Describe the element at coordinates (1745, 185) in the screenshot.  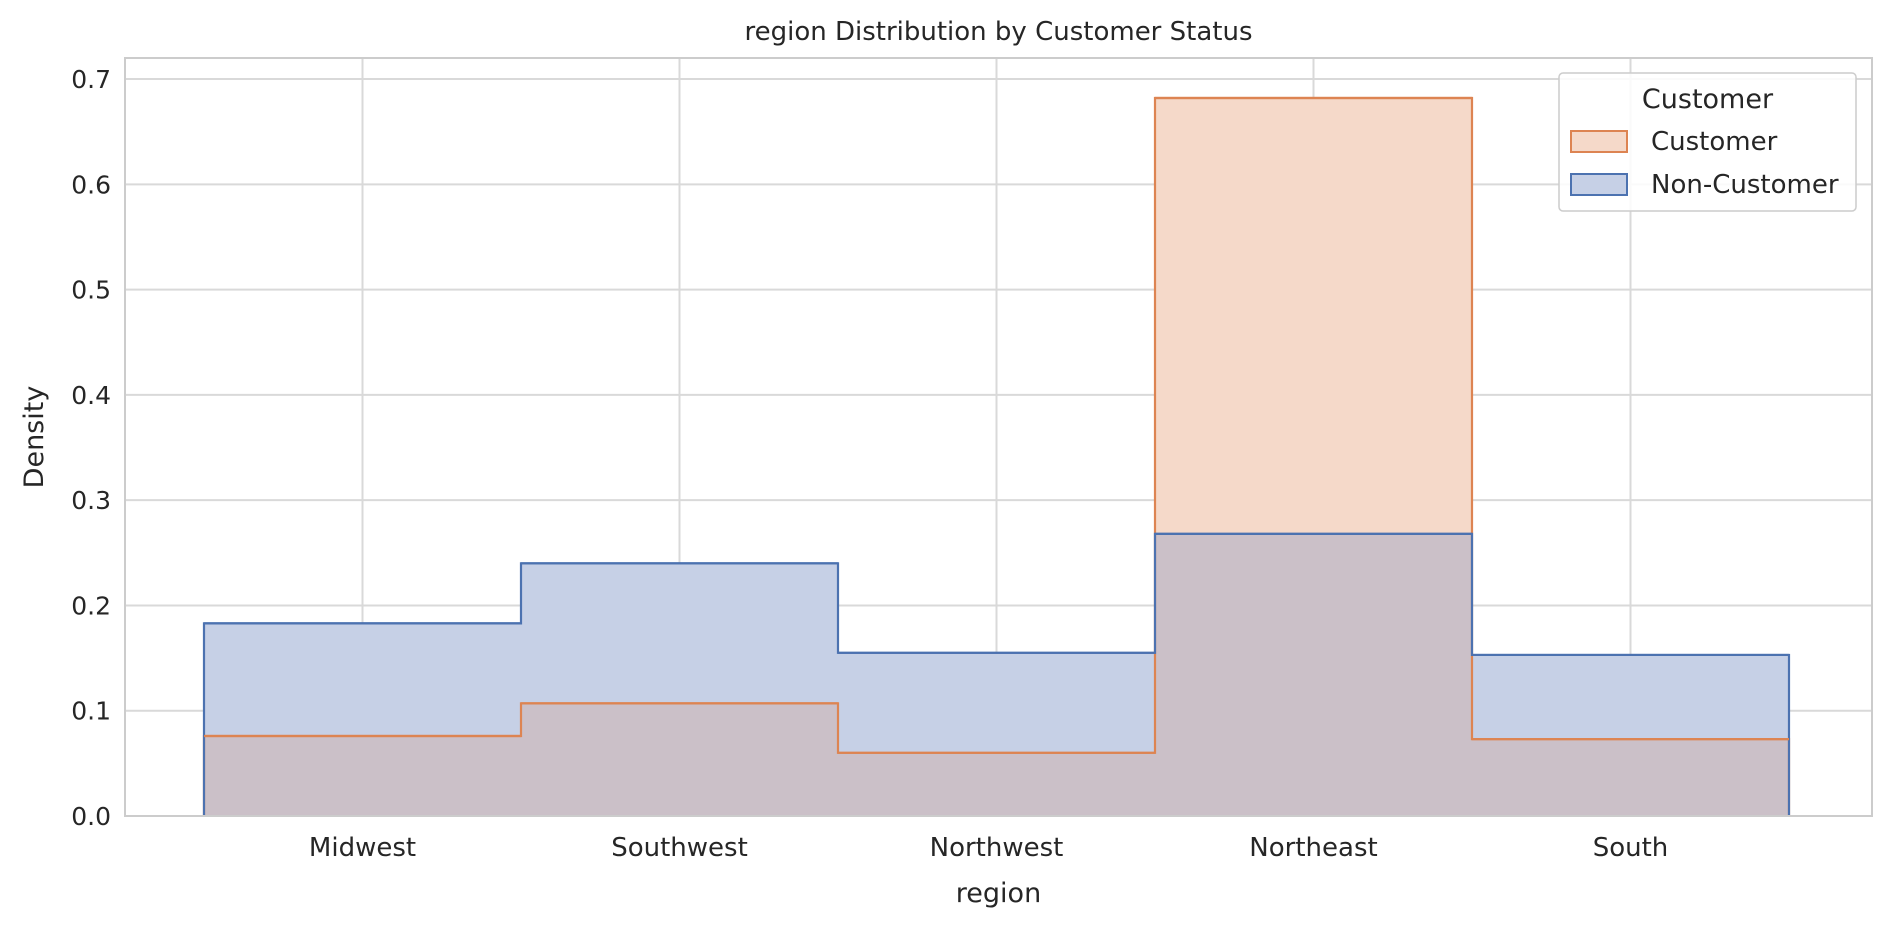
I see `legend-label-non-customer: Non-Customer` at that location.